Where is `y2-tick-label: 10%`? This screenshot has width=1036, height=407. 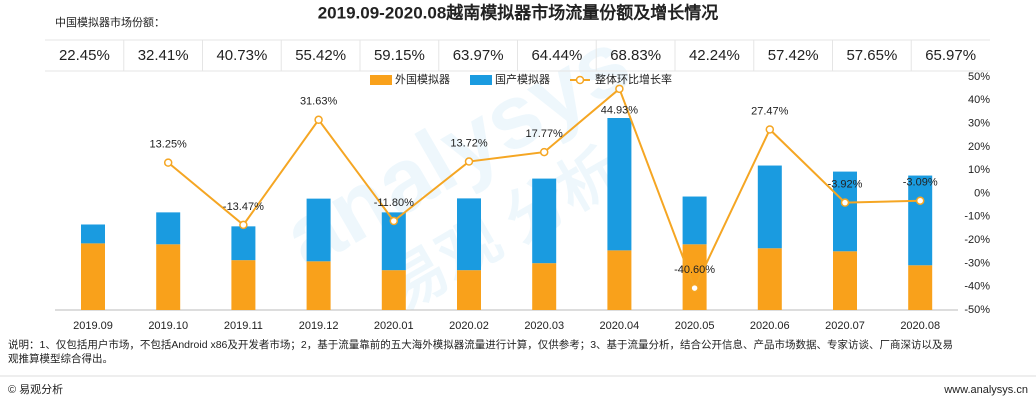 y2-tick-label: 10% is located at coordinates (979, 170).